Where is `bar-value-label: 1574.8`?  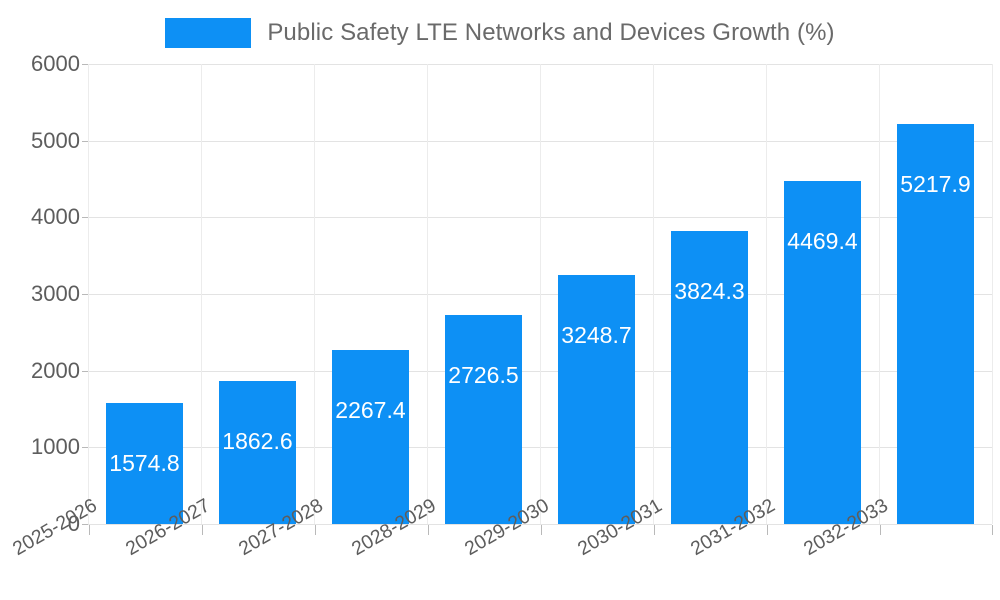 bar-value-label: 1574.8 is located at coordinates (144, 463).